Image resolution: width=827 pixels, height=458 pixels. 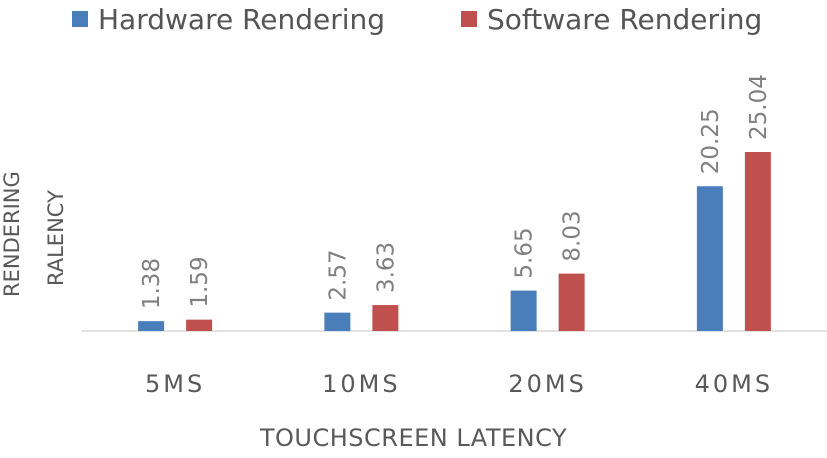 I want to click on x-tick-label: 10MS, so click(x=361, y=384).